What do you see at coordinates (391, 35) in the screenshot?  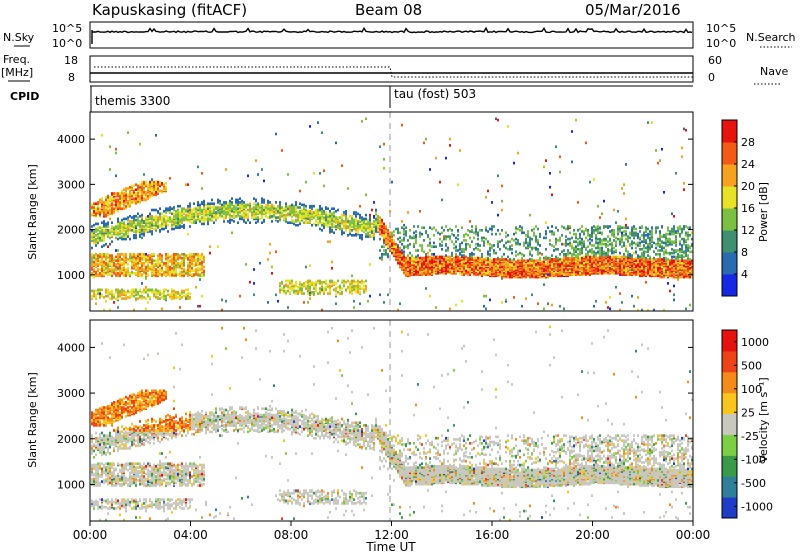 I see `nsky-frame` at bounding box center [391, 35].